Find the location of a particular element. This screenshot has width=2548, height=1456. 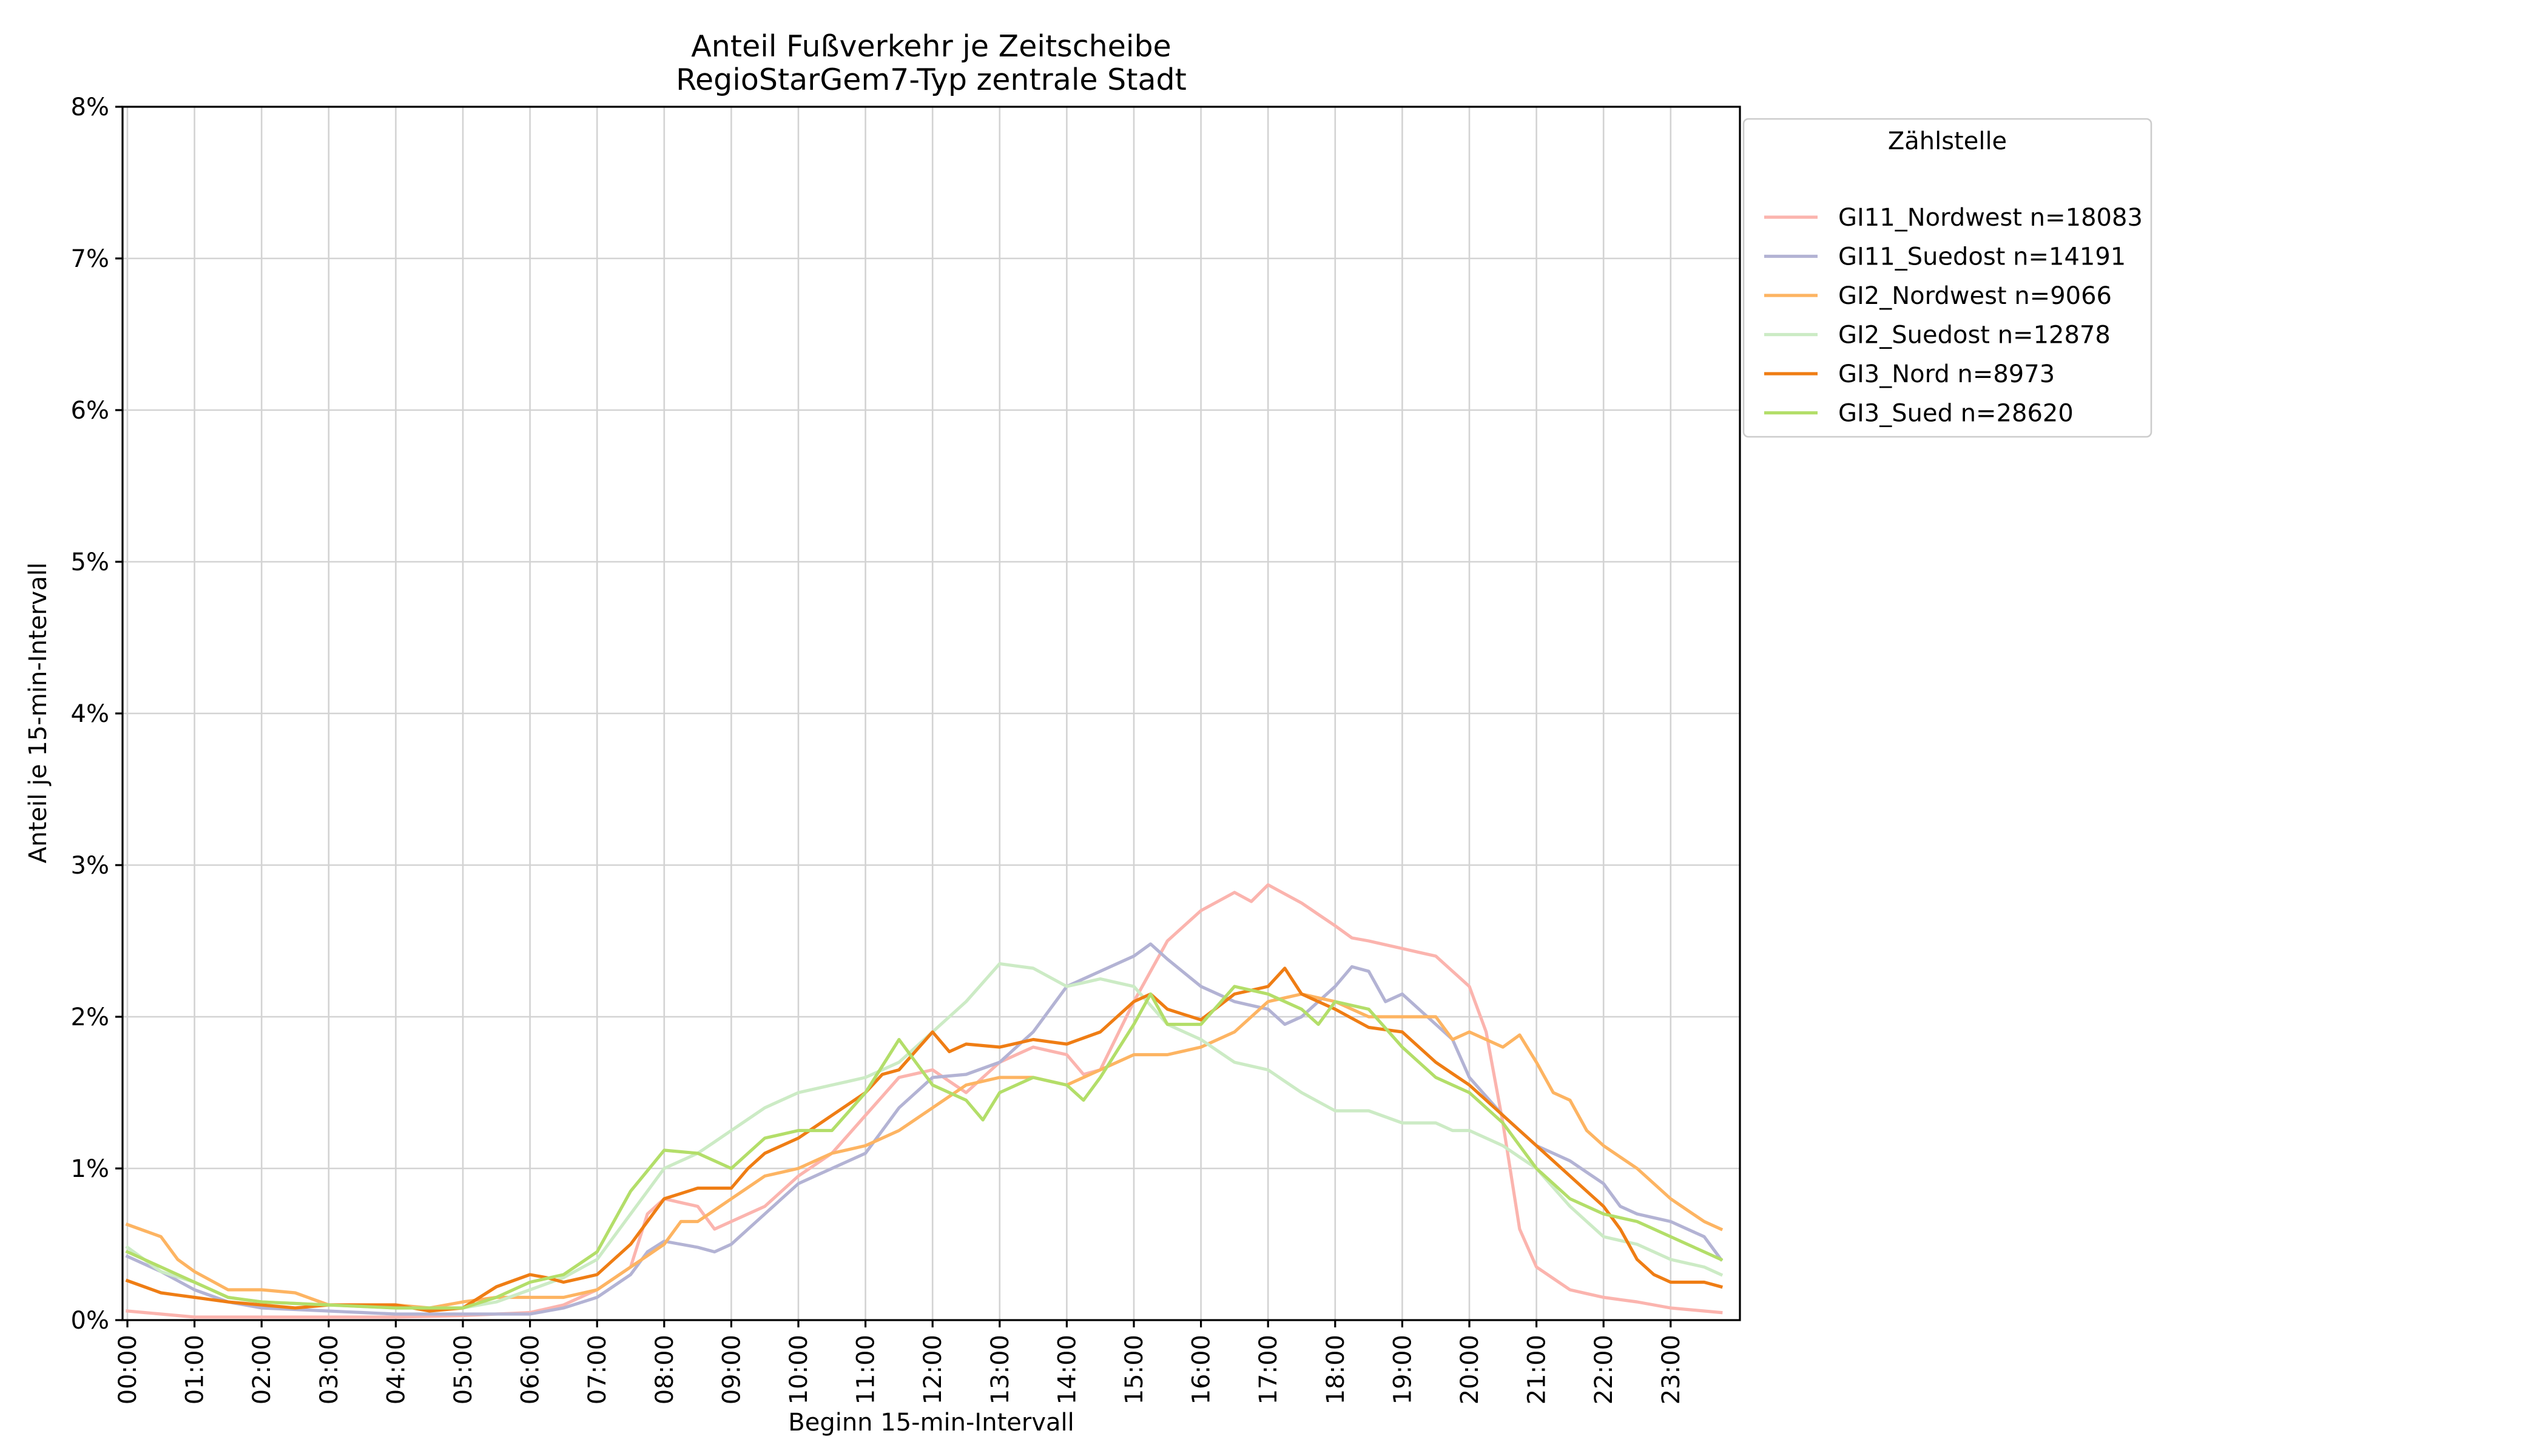

x-tick-label: 22:00 is located at coordinates (1604, 1369).